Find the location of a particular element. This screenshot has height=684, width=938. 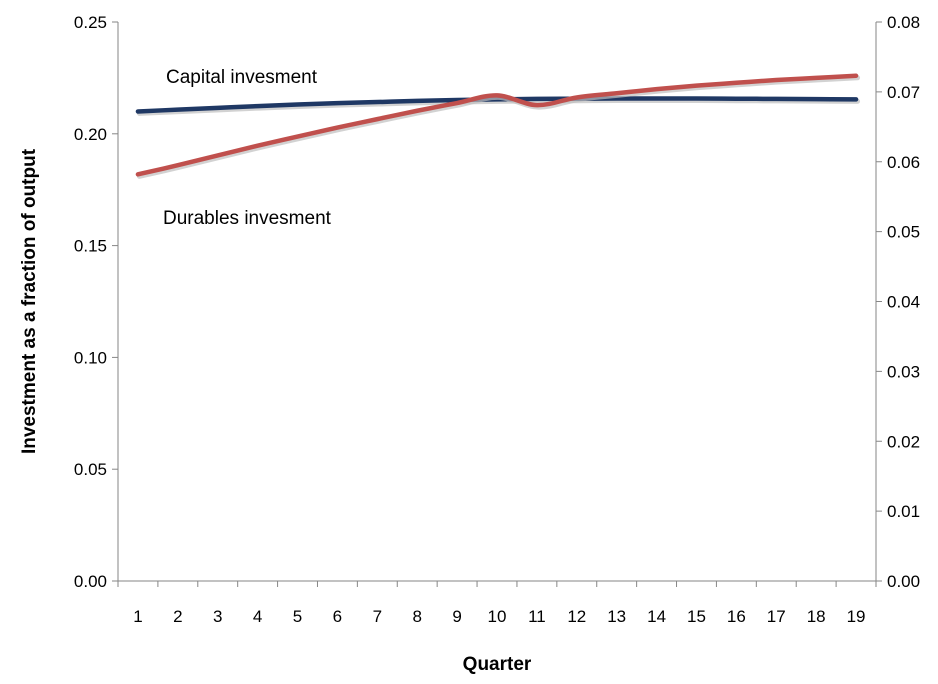

x-tick-label: 4 is located at coordinates (257, 616).